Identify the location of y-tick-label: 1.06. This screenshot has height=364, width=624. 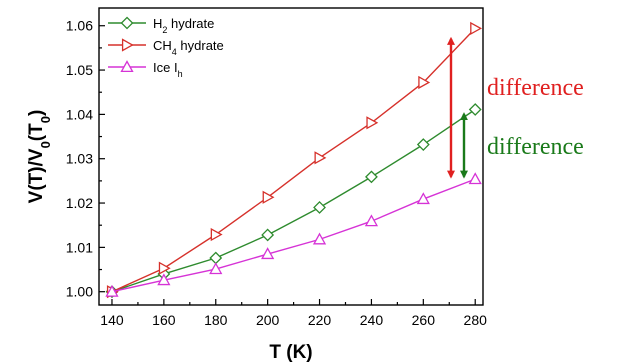
(79, 26).